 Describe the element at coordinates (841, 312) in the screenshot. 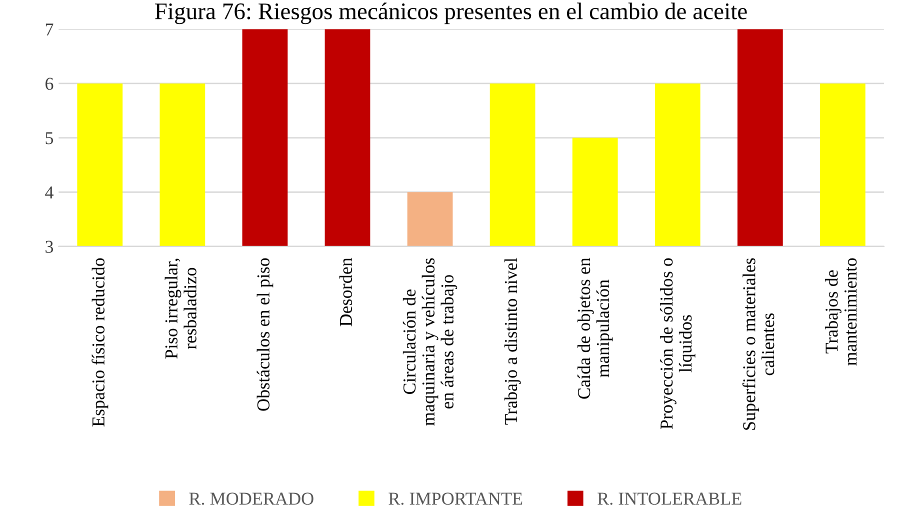

I see `x-tick-label: Trabajos de mantenimiento` at that location.